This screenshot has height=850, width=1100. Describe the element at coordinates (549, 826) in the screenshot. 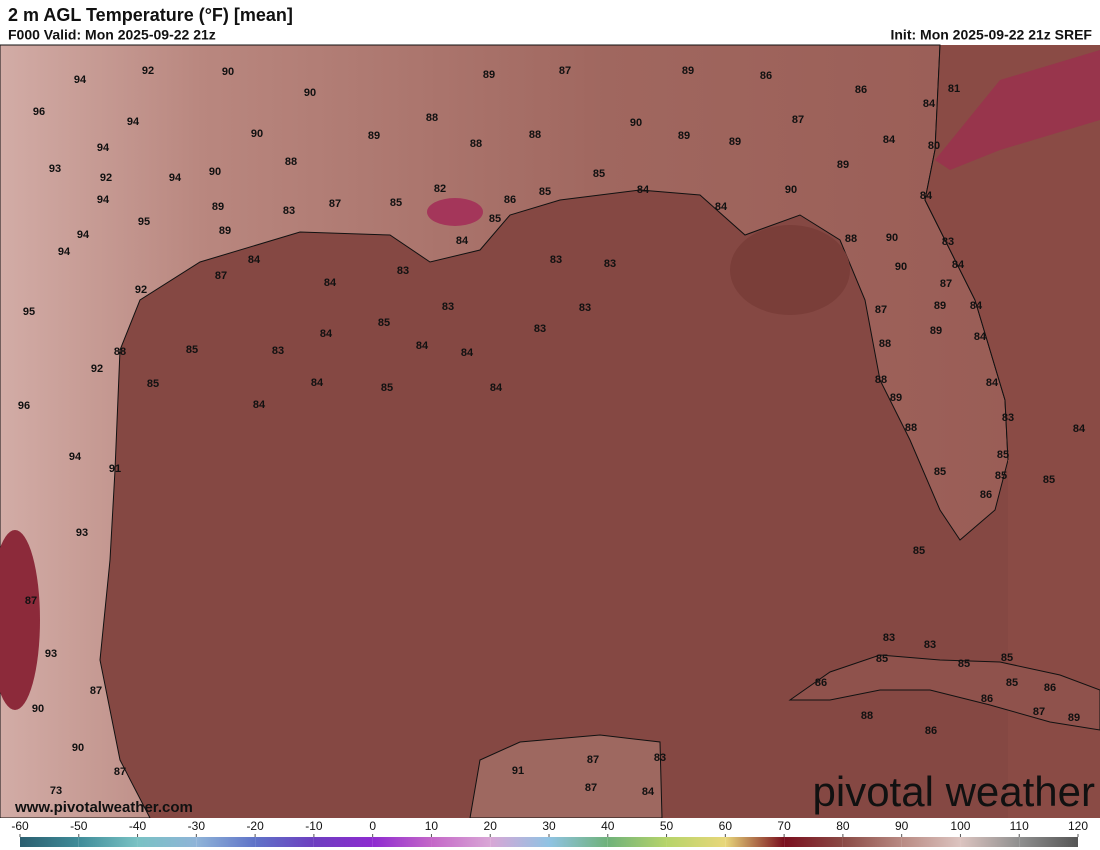

I see `colorbar-tick-label: 30` at that location.